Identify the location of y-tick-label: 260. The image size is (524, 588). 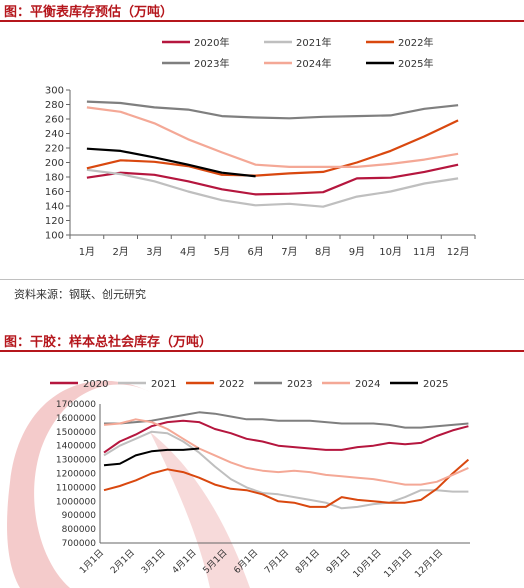
(54, 120).